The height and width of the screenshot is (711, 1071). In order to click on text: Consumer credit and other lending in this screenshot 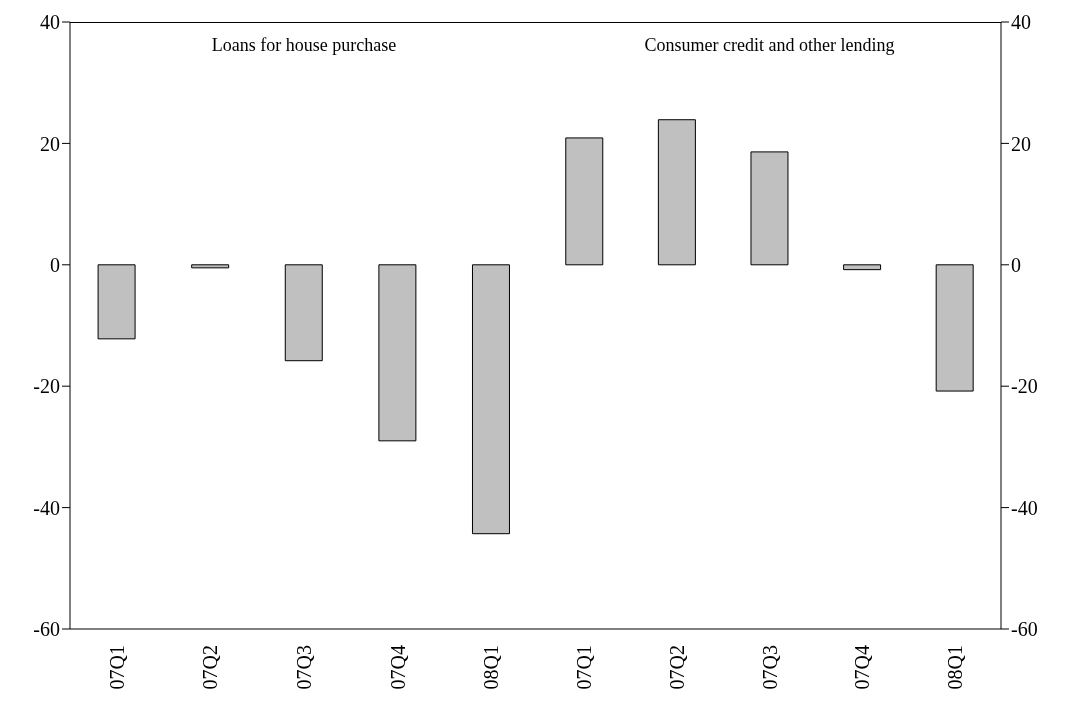, I will do `click(769, 45)`.